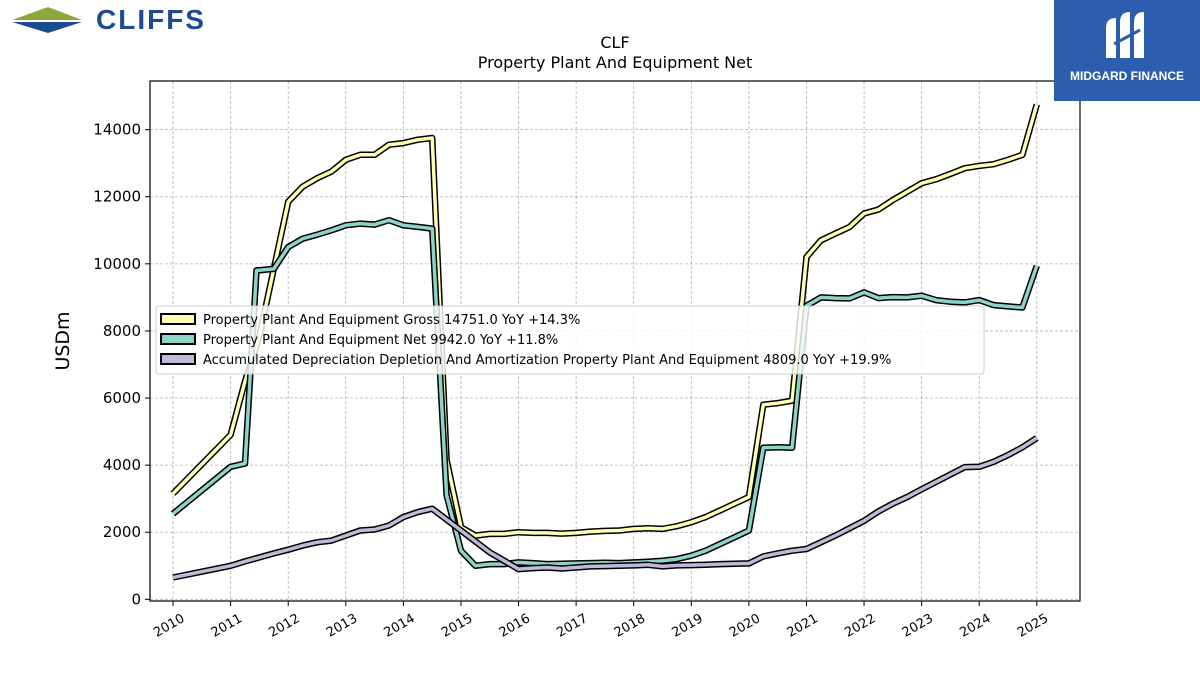 This screenshot has height=675, width=1200. Describe the element at coordinates (47, 20) in the screenshot. I see `cliffs-logo-mark-icon` at that location.